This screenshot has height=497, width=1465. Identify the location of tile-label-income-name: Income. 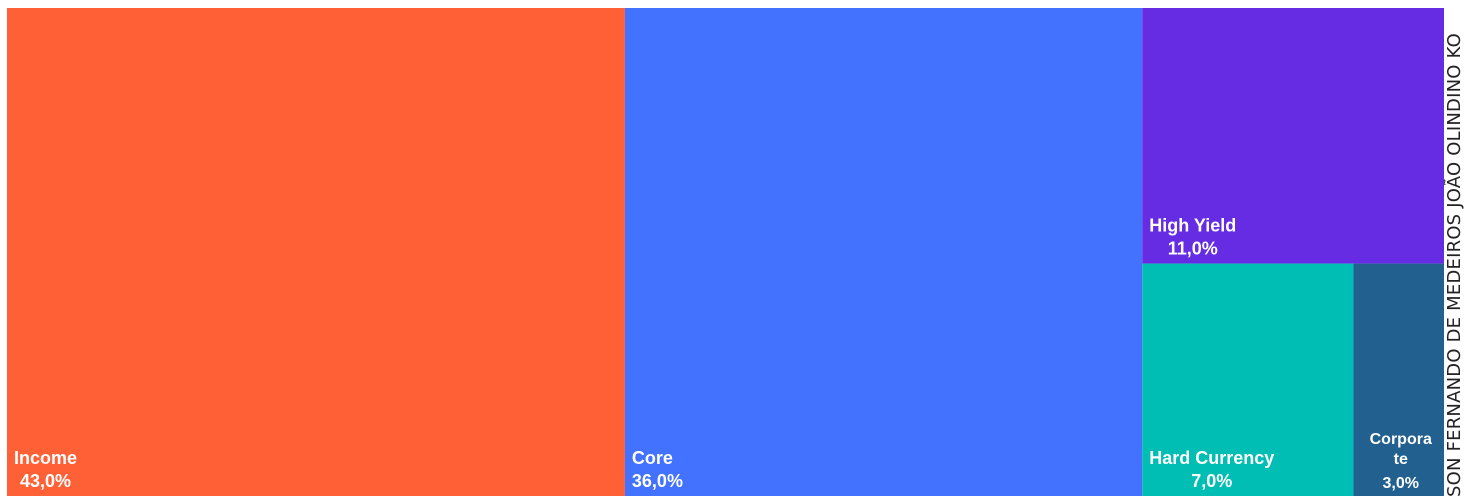
(45, 458).